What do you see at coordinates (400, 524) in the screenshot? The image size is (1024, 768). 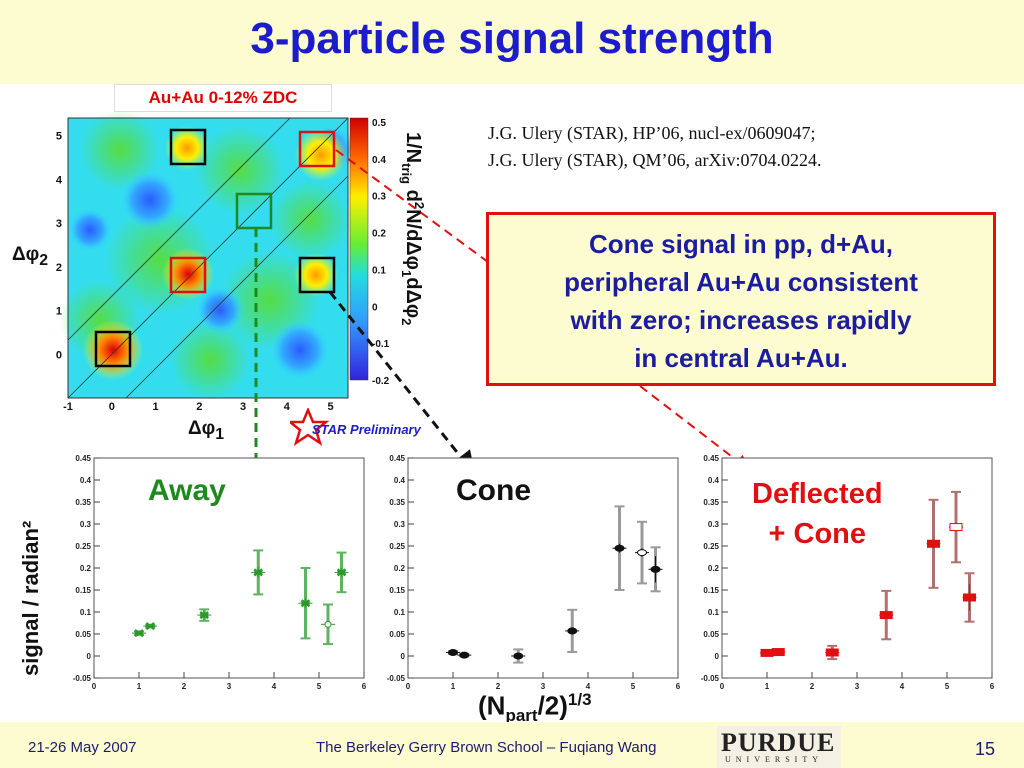 I see `y-tick-label: 0.3` at bounding box center [400, 524].